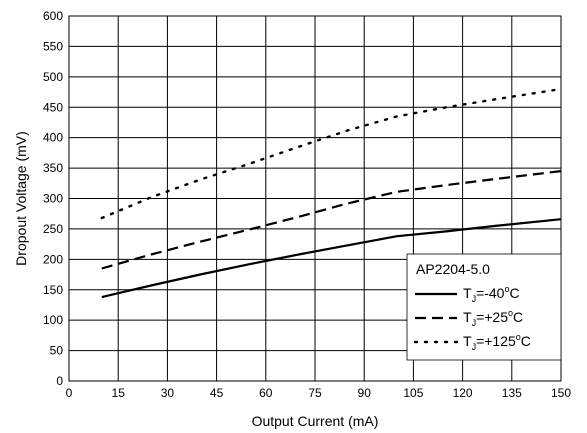 This screenshot has height=433, width=587. What do you see at coordinates (484, 307) in the screenshot?
I see `legend-box` at bounding box center [484, 307].